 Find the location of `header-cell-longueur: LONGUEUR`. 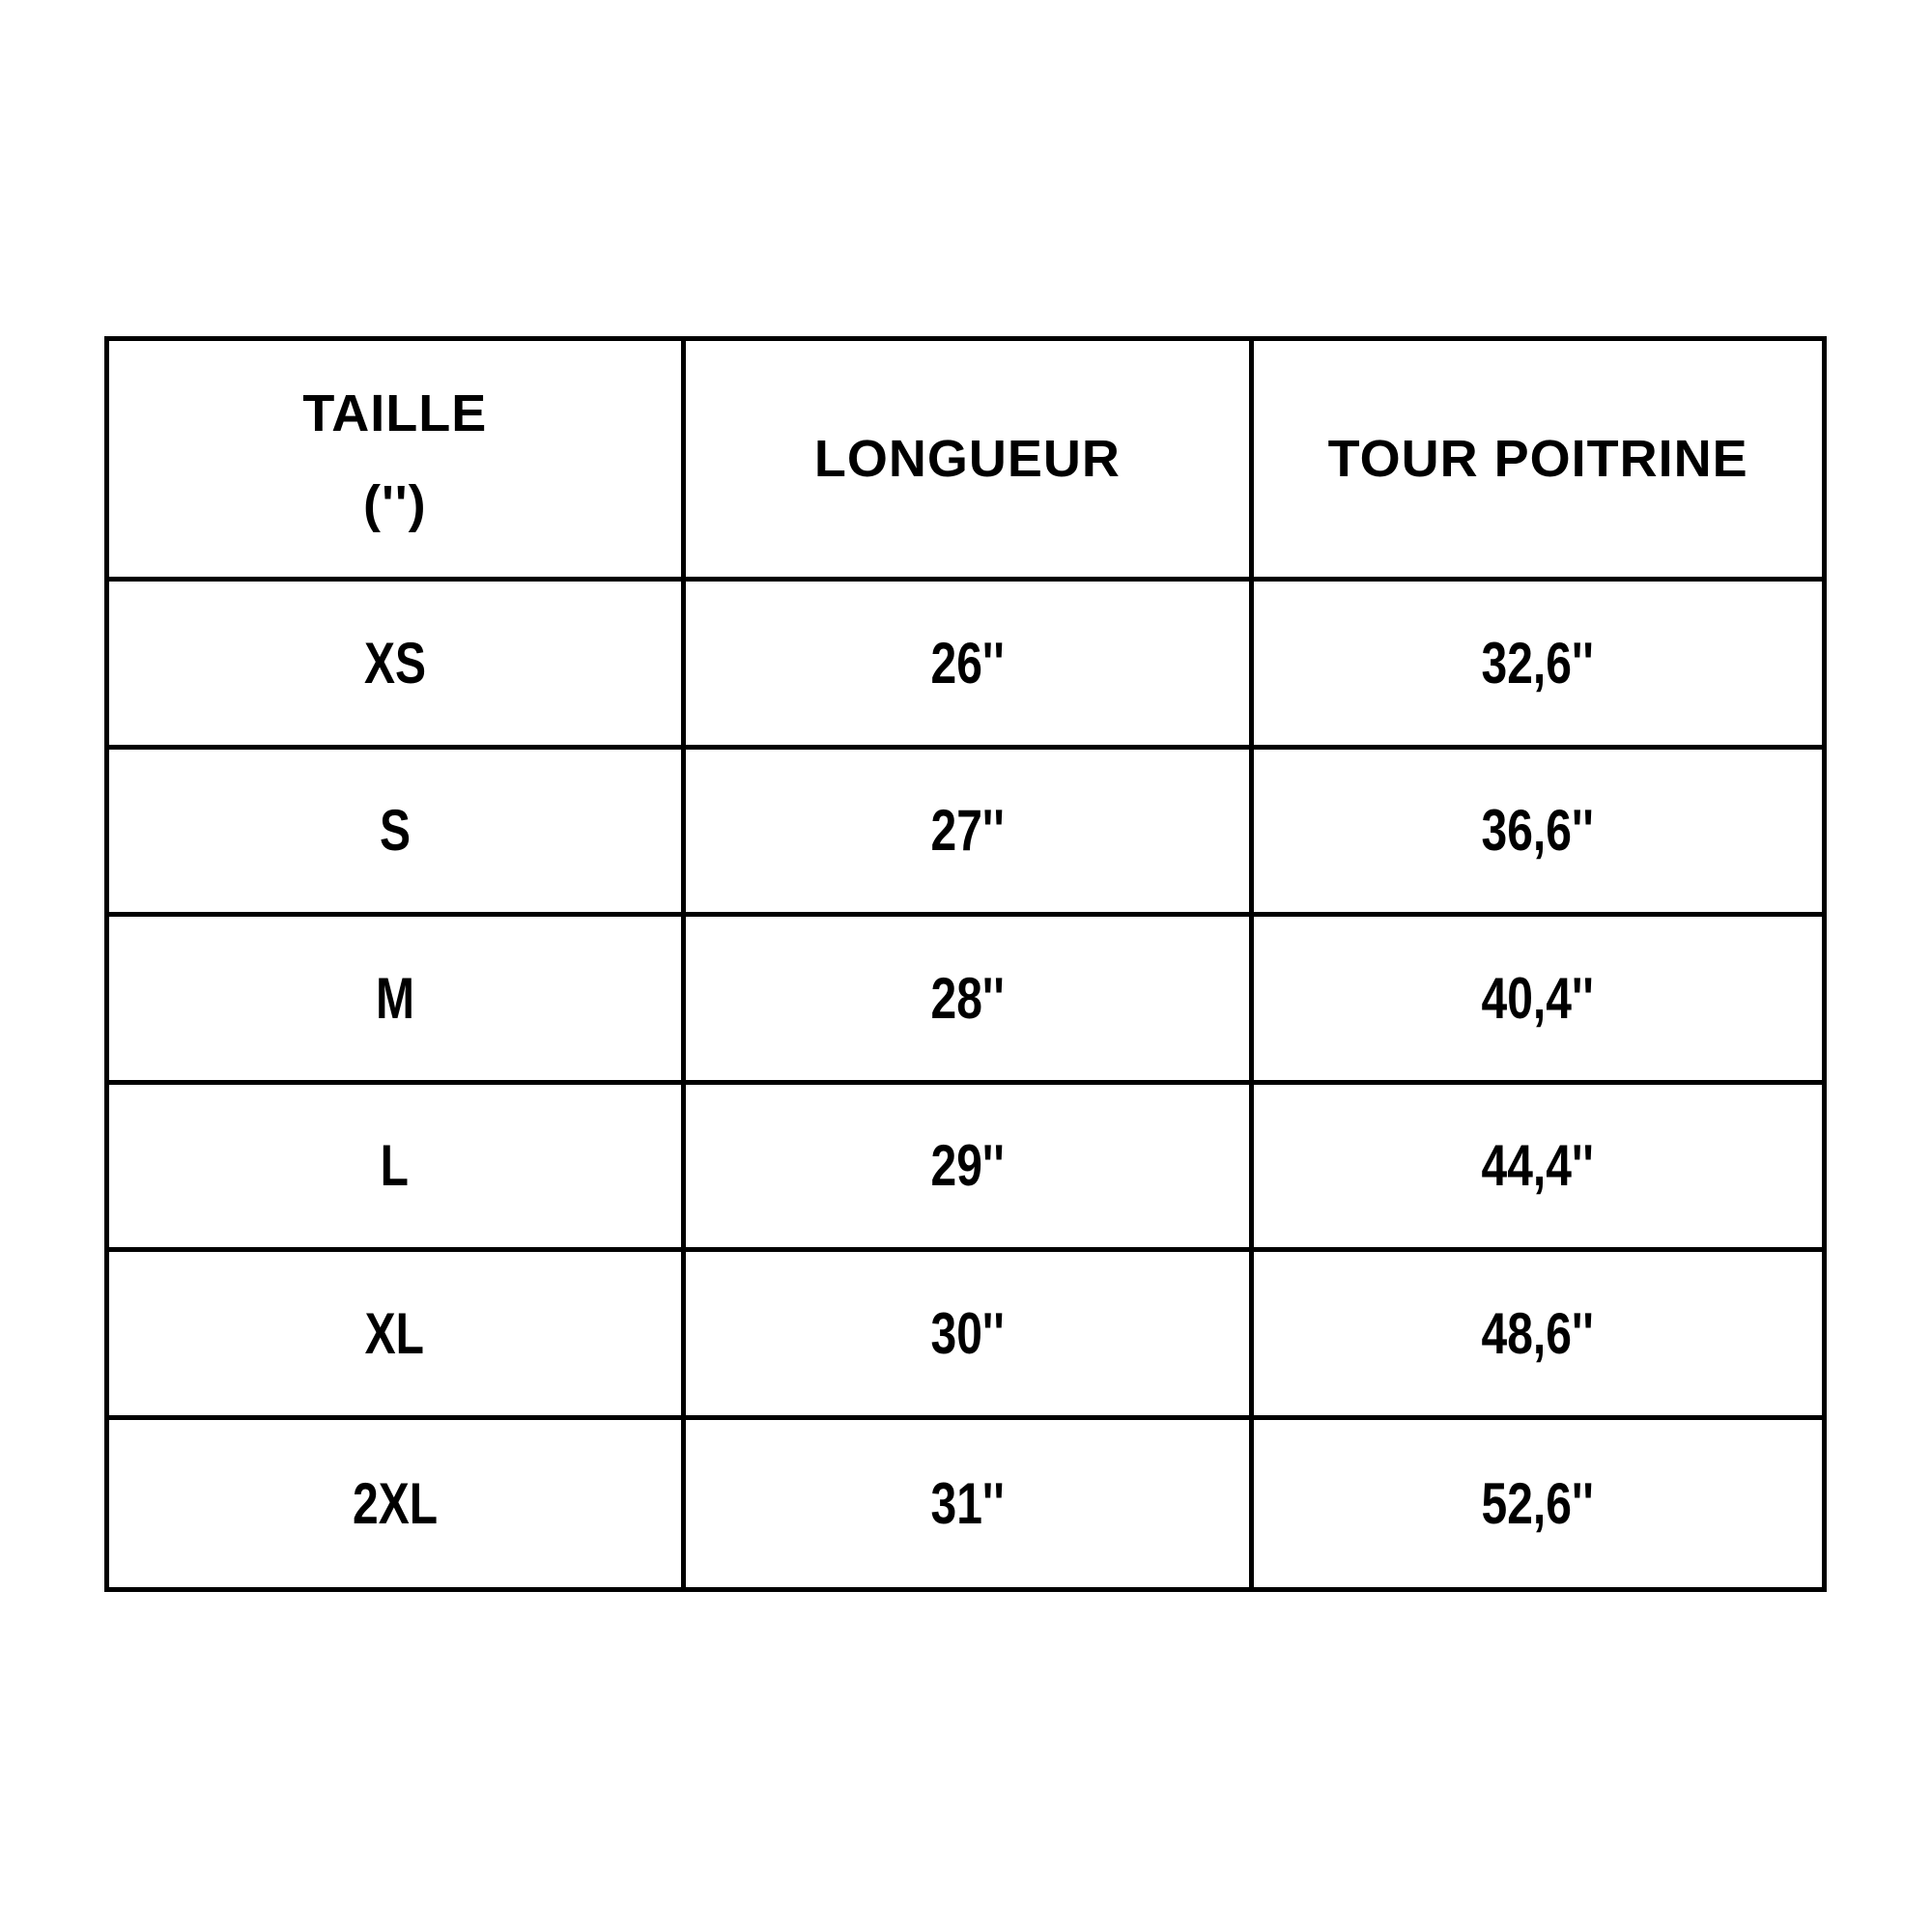

header-cell-longueur: LONGUEUR is located at coordinates (970, 461).